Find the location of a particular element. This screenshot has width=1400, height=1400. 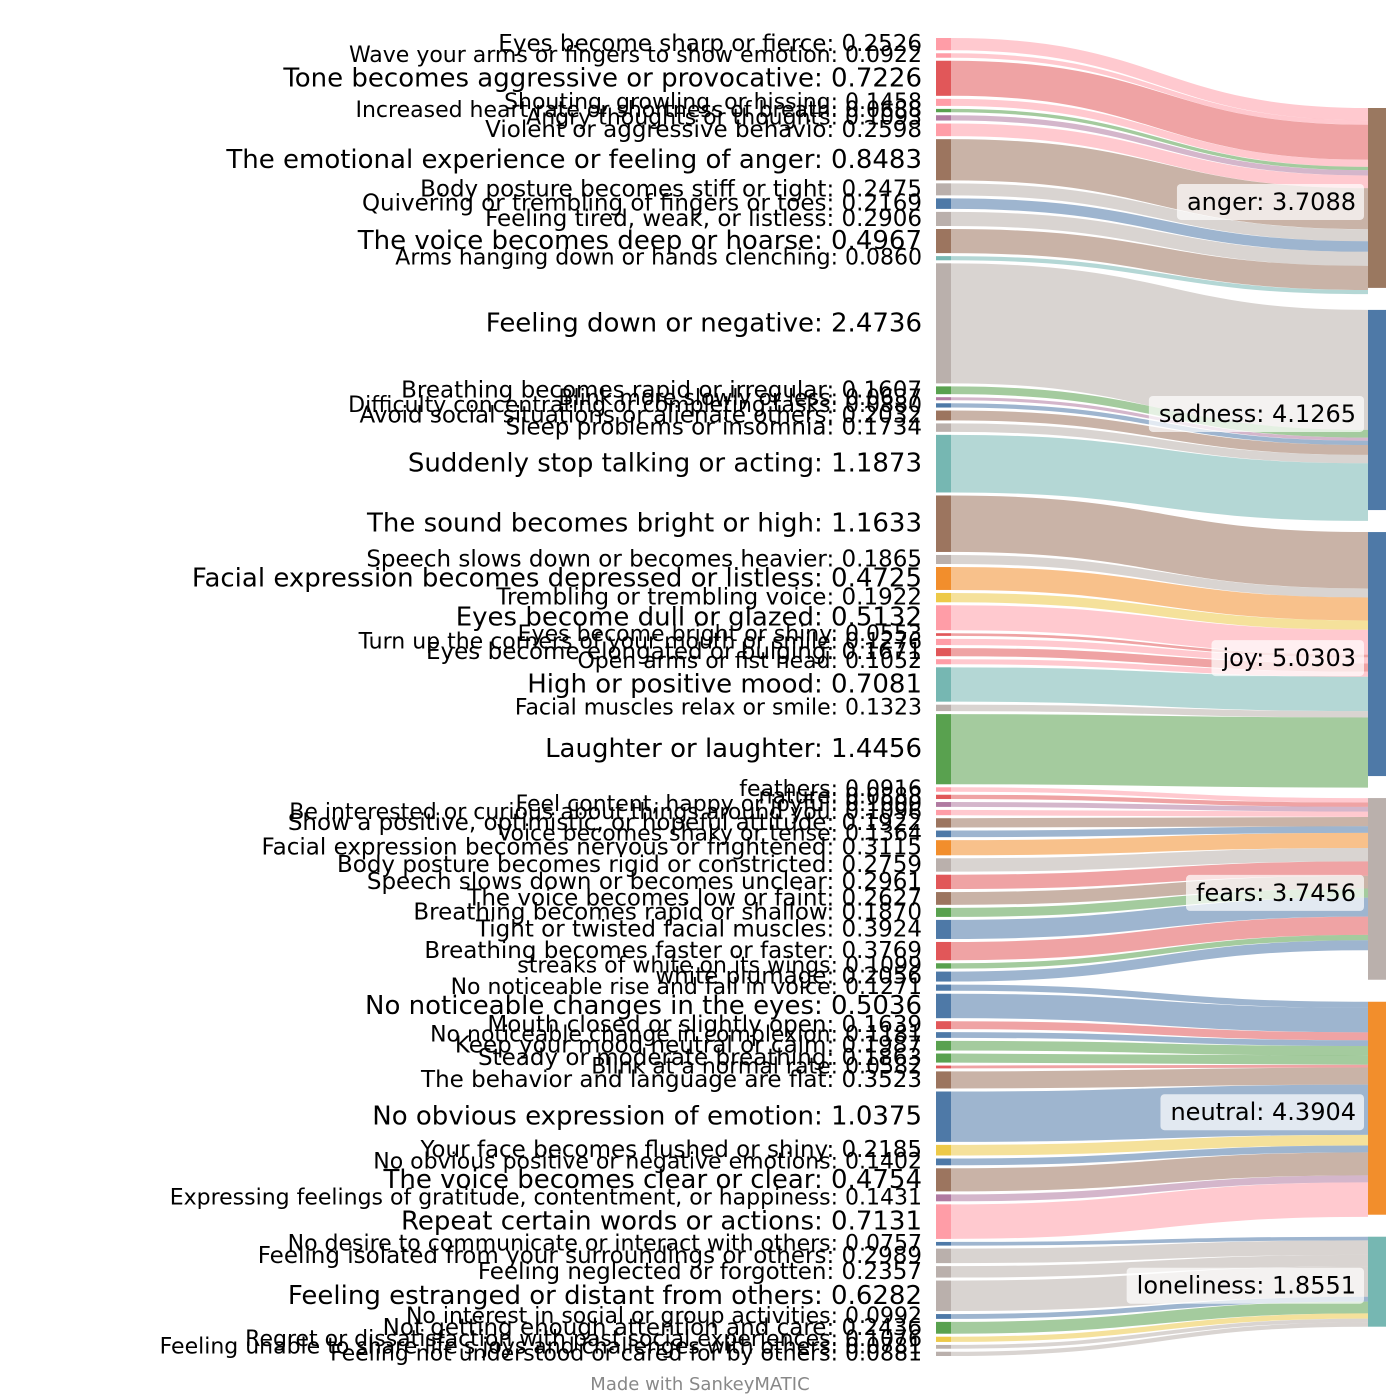

flow-link-expressing-feelings-of-gratitude-contentment-or-happiness is located at coordinates (1159, 1188).